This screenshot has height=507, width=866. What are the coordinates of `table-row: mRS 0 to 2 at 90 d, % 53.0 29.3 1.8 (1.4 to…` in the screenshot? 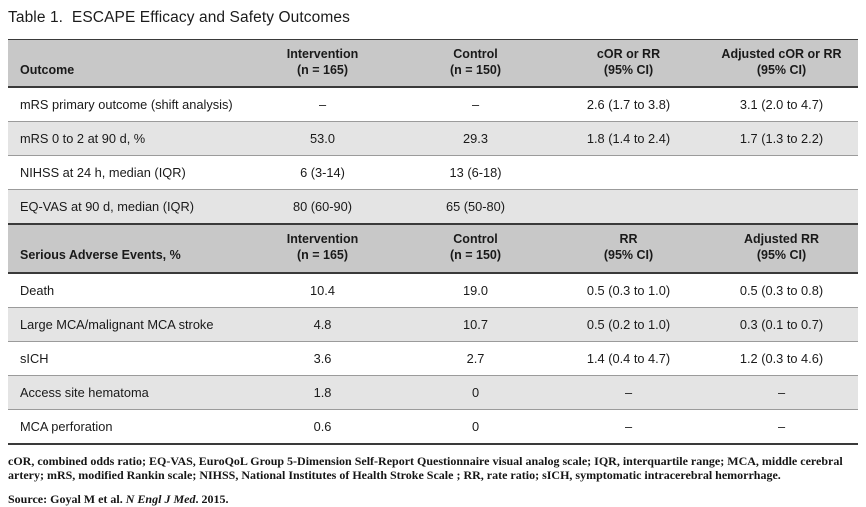 It's located at (433, 138).